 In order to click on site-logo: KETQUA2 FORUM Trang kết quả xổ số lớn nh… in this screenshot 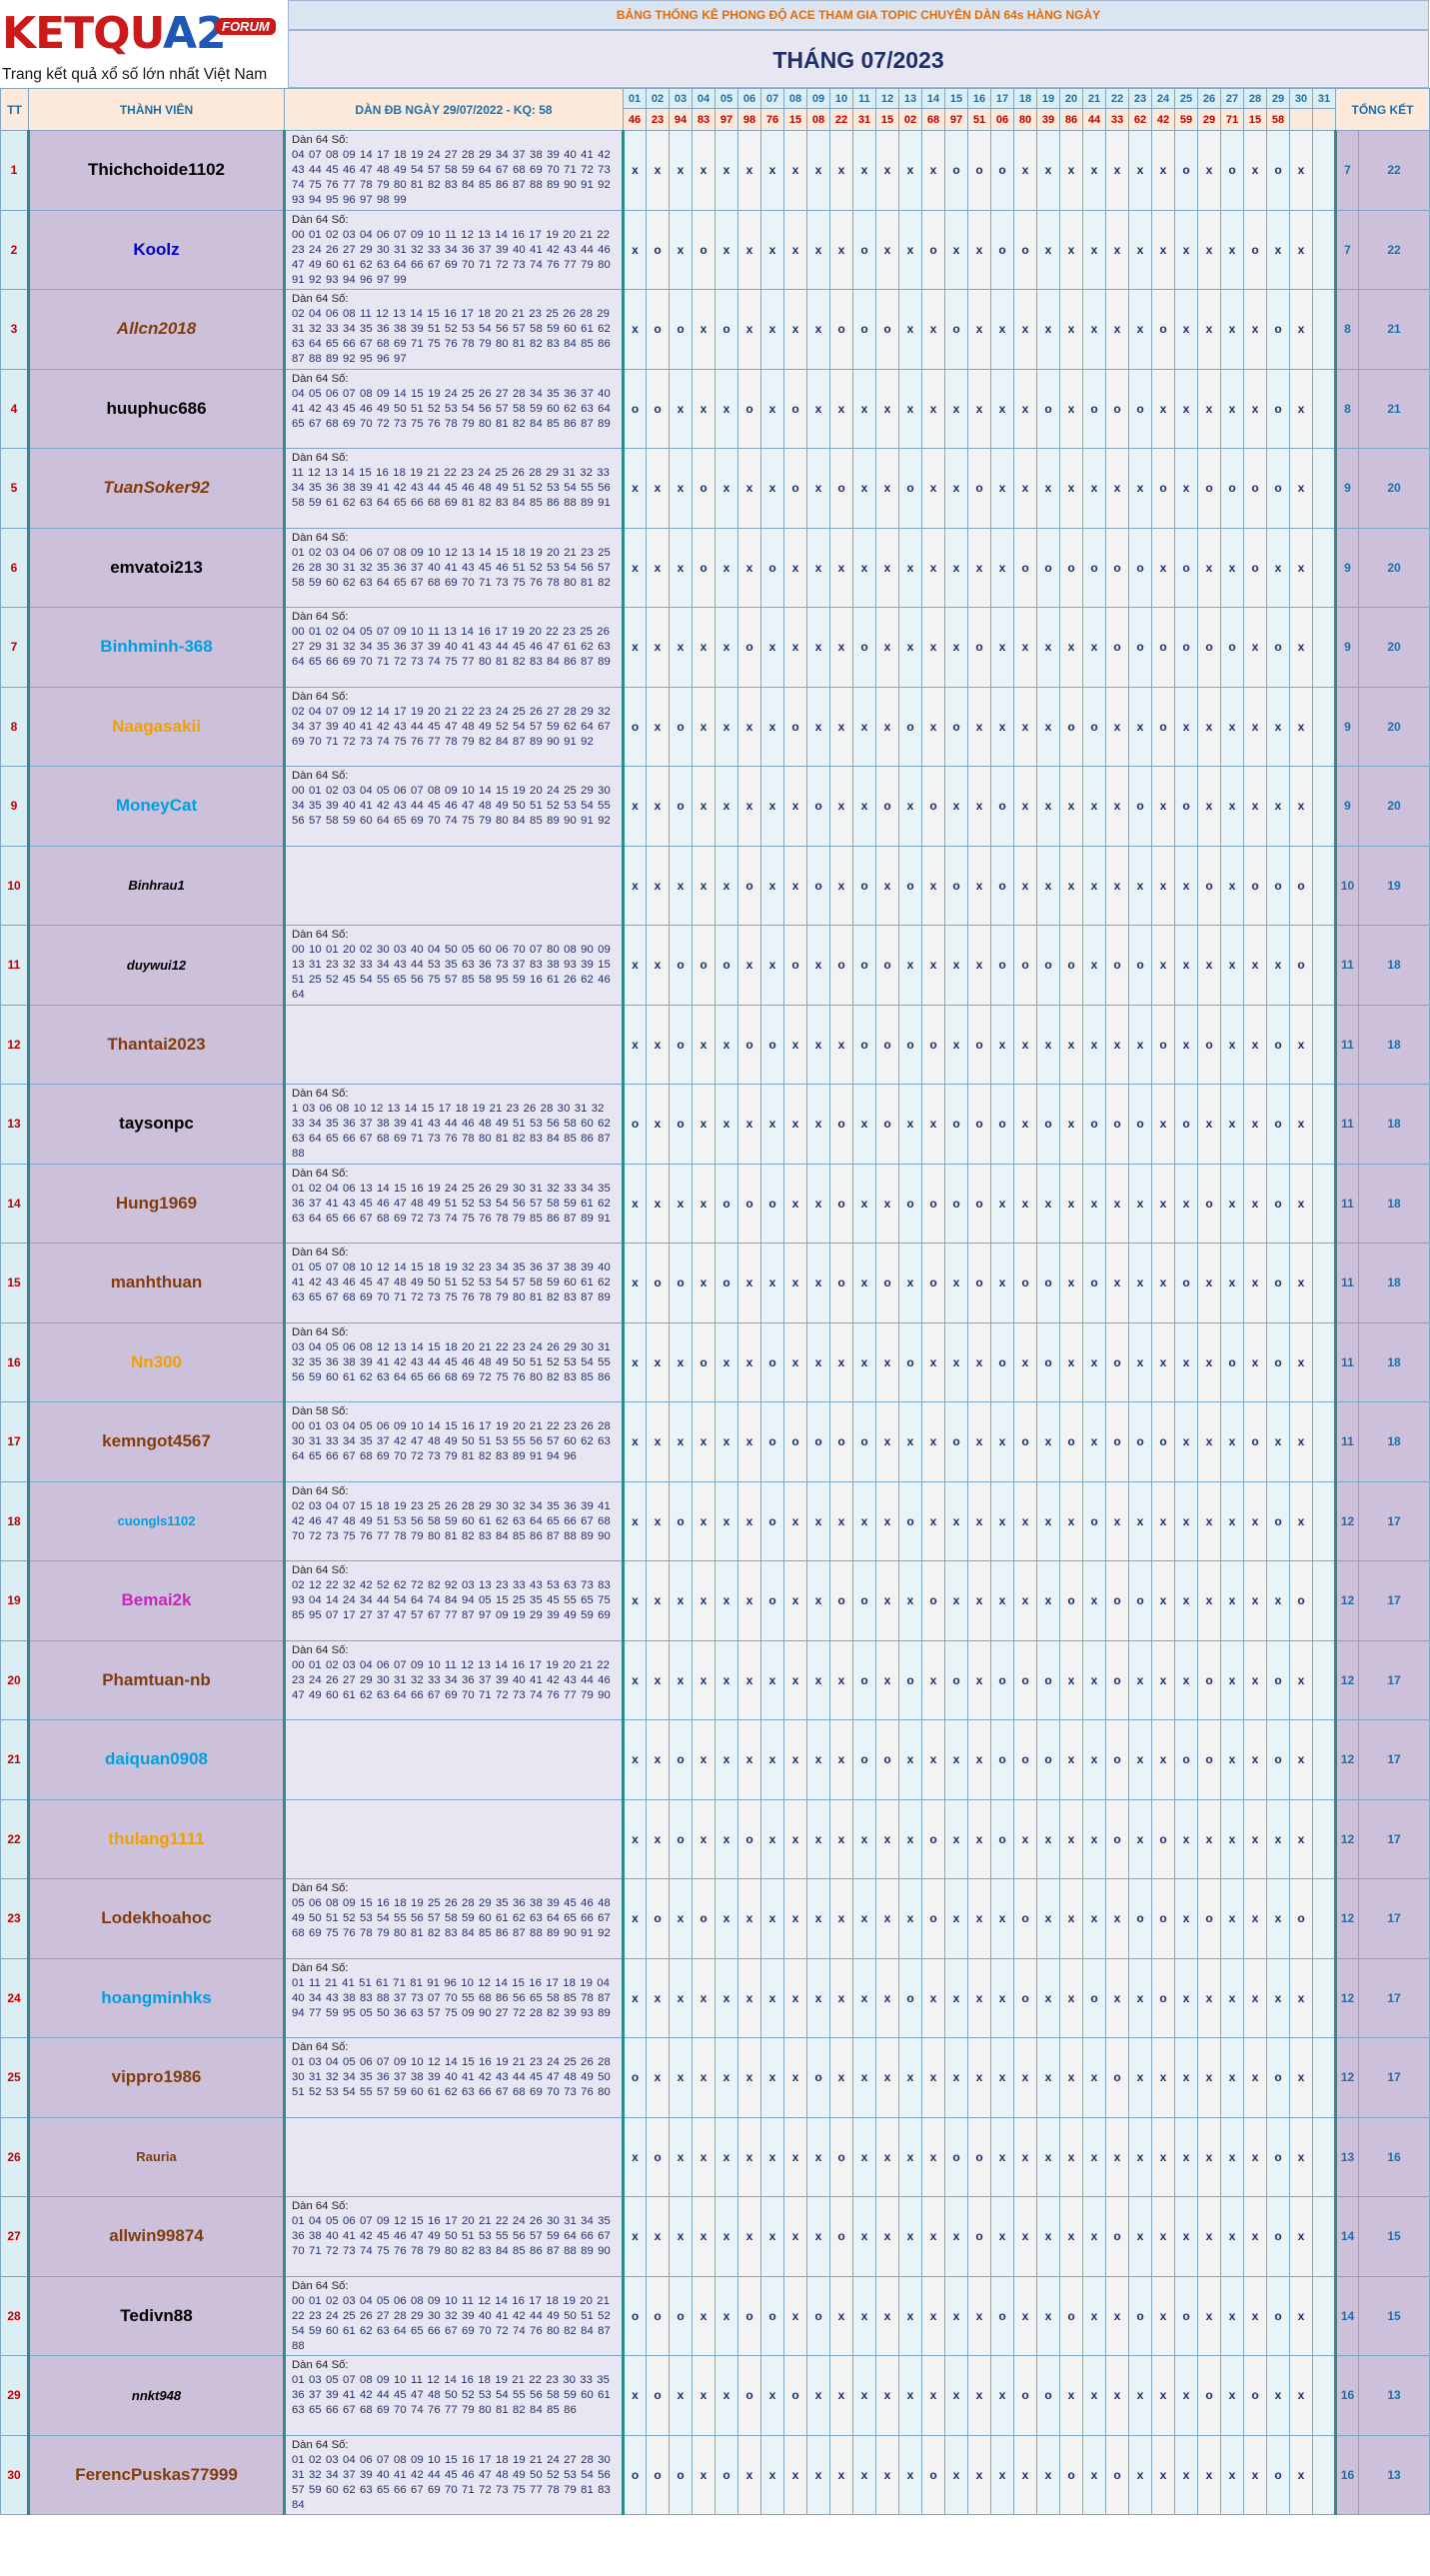, I will do `click(144, 44)`.